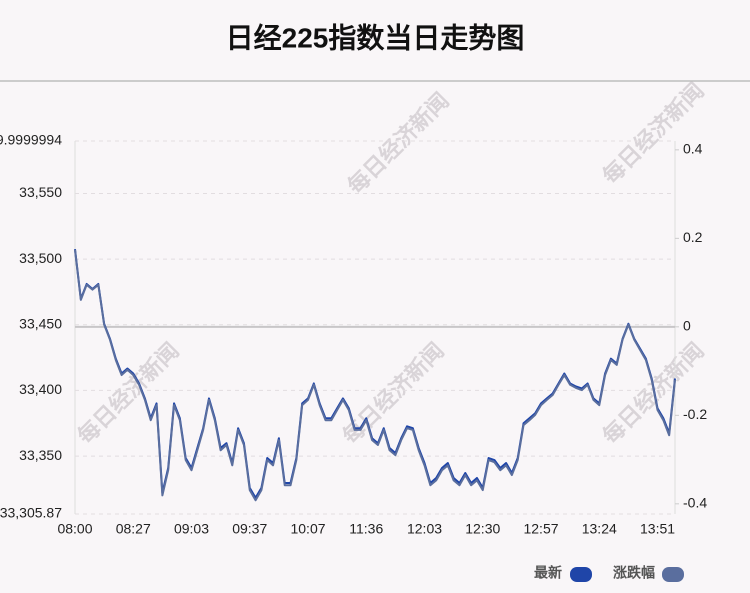 The height and width of the screenshot is (593, 750). Describe the element at coordinates (40, 192) in the screenshot. I see `y-tick-label: 33,550` at that location.